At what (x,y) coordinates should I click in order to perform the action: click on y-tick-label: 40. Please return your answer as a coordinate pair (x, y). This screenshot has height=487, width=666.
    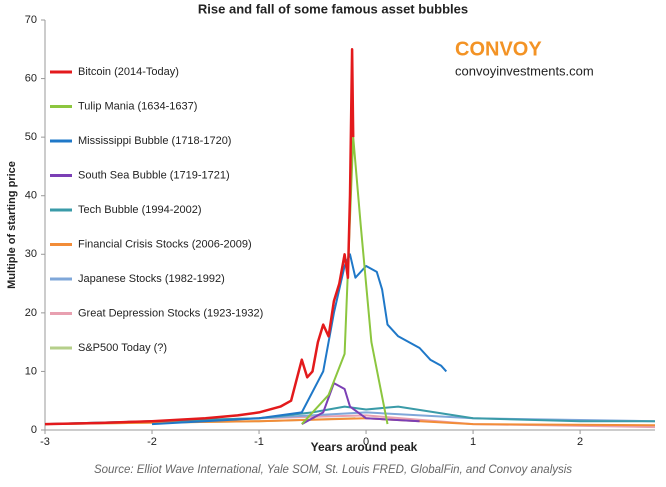
    Looking at the image, I should click on (31, 196).